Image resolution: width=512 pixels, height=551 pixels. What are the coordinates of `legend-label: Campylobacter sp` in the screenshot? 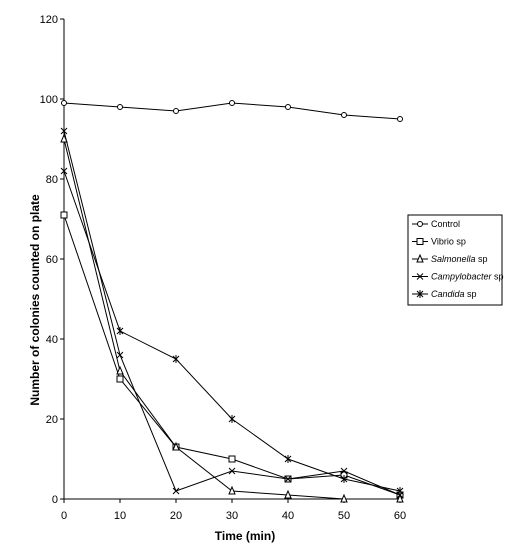 It's located at (467, 277).